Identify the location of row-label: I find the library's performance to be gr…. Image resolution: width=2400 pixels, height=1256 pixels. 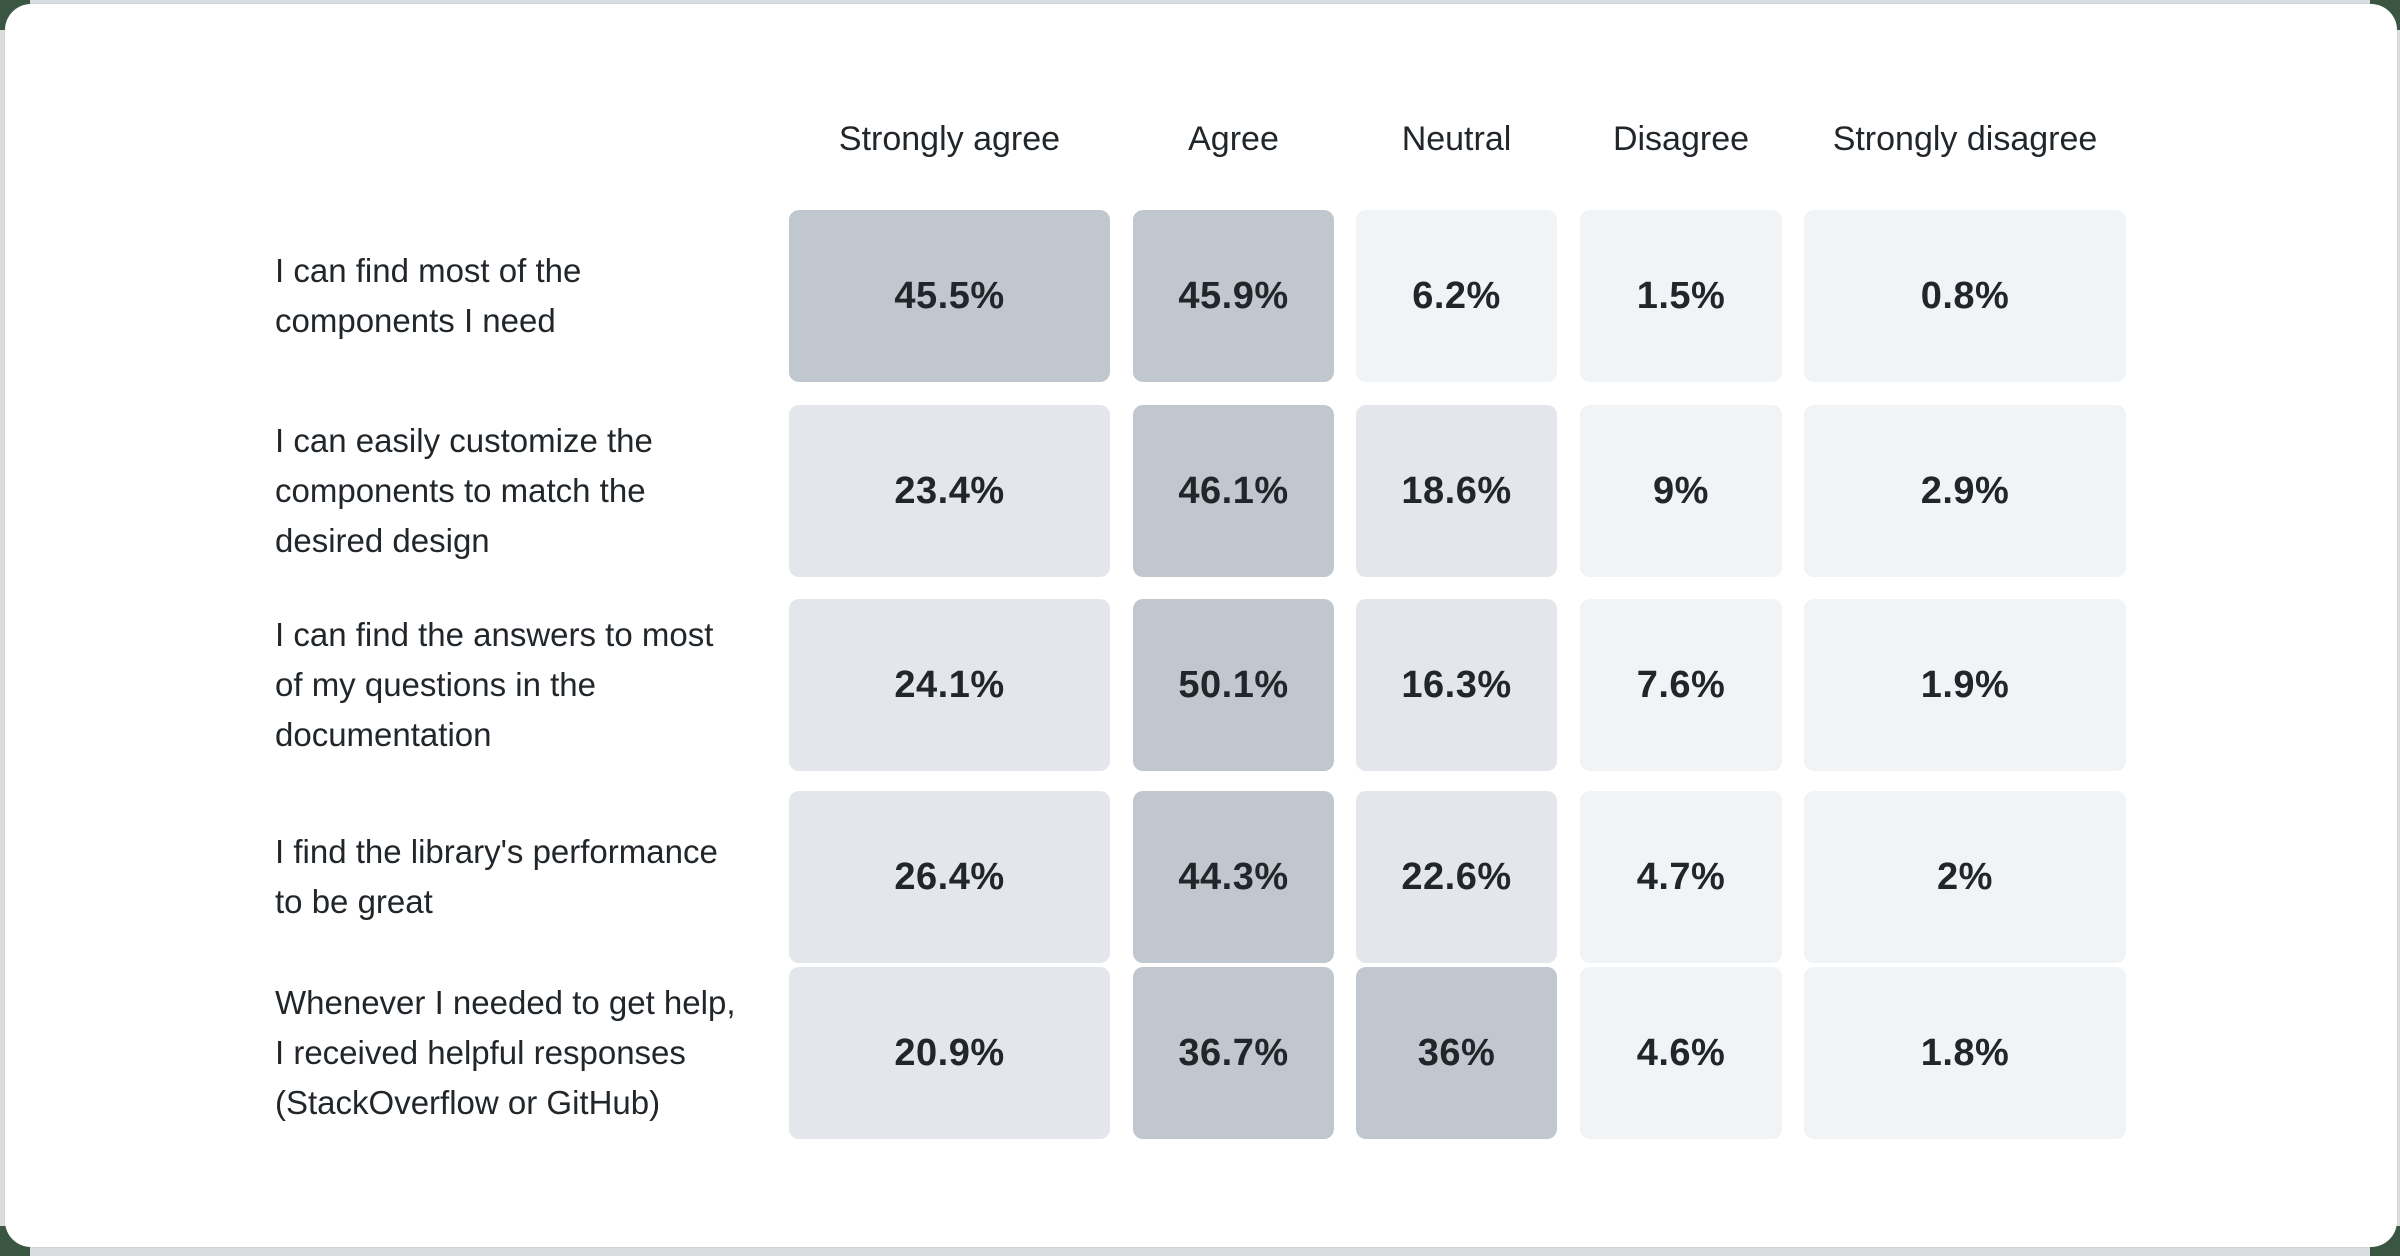
(496, 877).